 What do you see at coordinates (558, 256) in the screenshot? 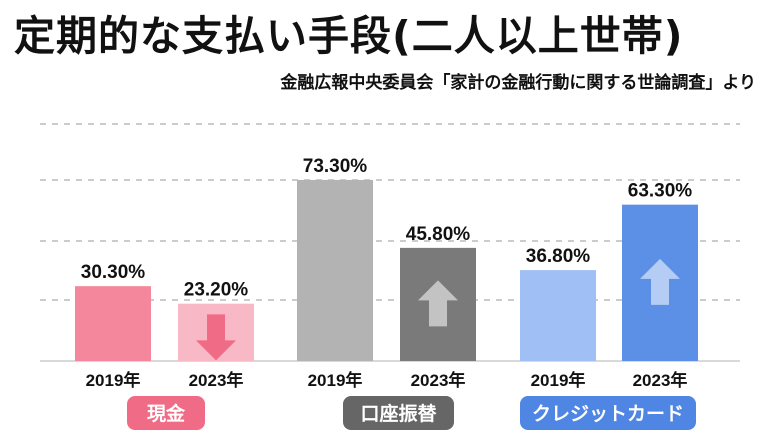
I see `data-label: 36.80%` at bounding box center [558, 256].